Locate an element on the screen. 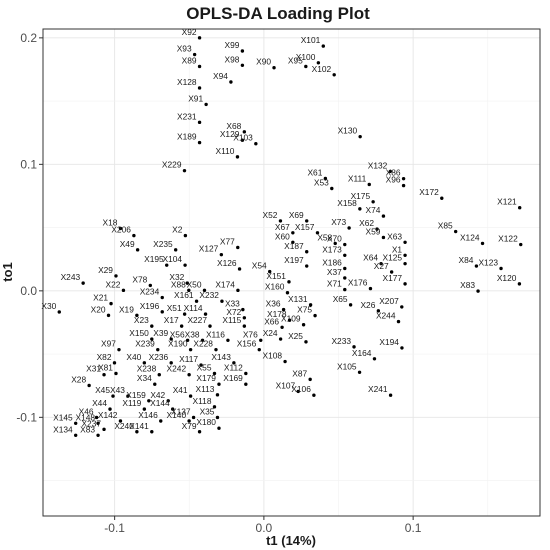 This screenshot has width=550, height=550. point-label: X244 is located at coordinates (386, 316).